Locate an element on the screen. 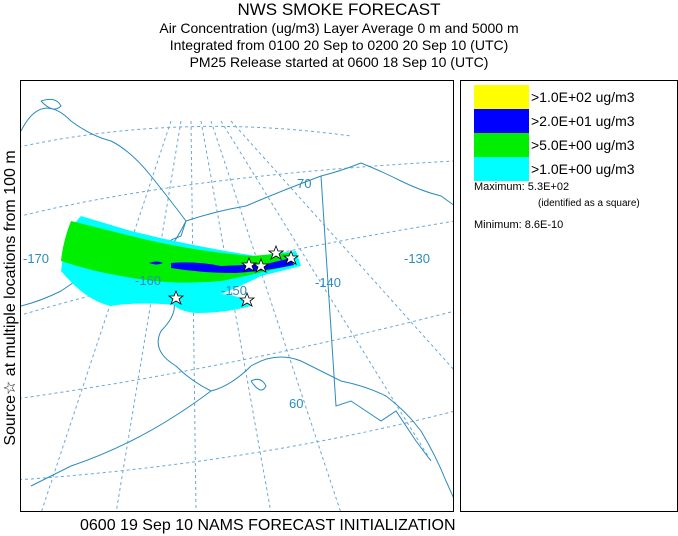  lon-label-150: -150 is located at coordinates (234, 290).